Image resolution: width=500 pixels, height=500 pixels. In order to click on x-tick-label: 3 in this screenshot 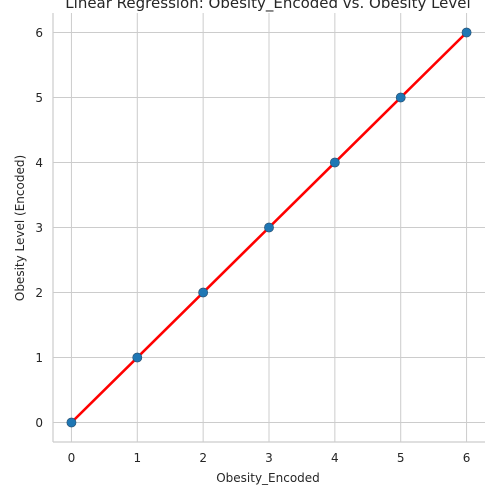, I will do `click(269, 458)`.